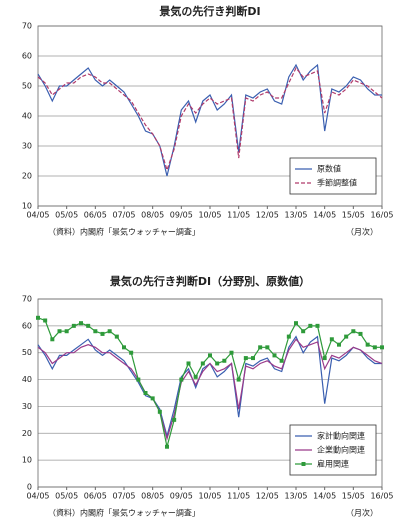 The height and width of the screenshot is (529, 409). What do you see at coordinates (333, 464) in the screenshot?
I see `legend-label: 雇用関連` at bounding box center [333, 464].